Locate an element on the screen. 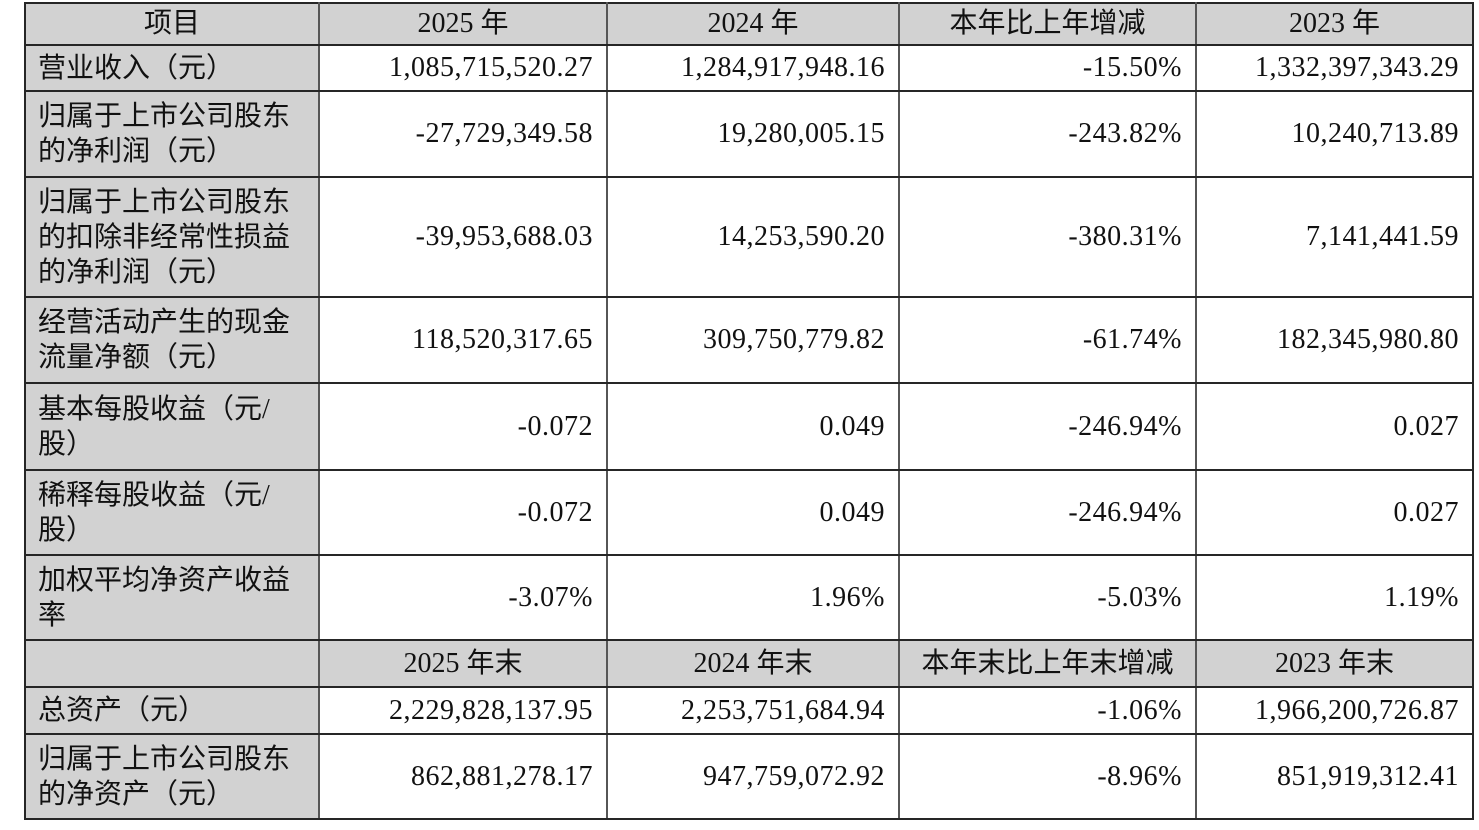  table-row-basic-eps: 基本每股收益（元/ 股） -0.072 0.049 -246.94% 0.027 is located at coordinates (749, 427).